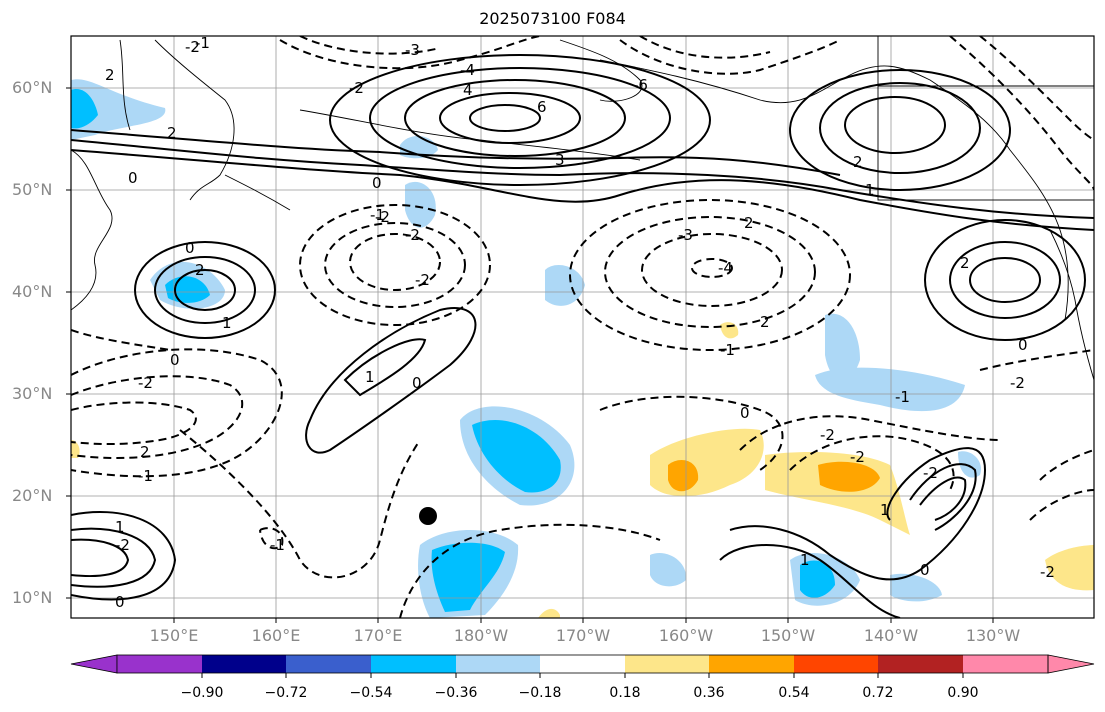 This screenshot has width=1105, height=712. Describe the element at coordinates (202, 693) in the screenshot. I see `colorbar-label: −0.90` at that location.